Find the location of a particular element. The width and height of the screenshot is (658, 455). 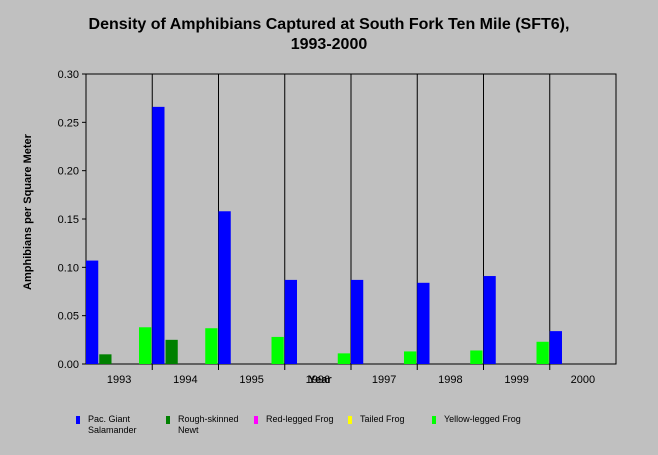

x-tick-label: 1994 is located at coordinates (185, 380).